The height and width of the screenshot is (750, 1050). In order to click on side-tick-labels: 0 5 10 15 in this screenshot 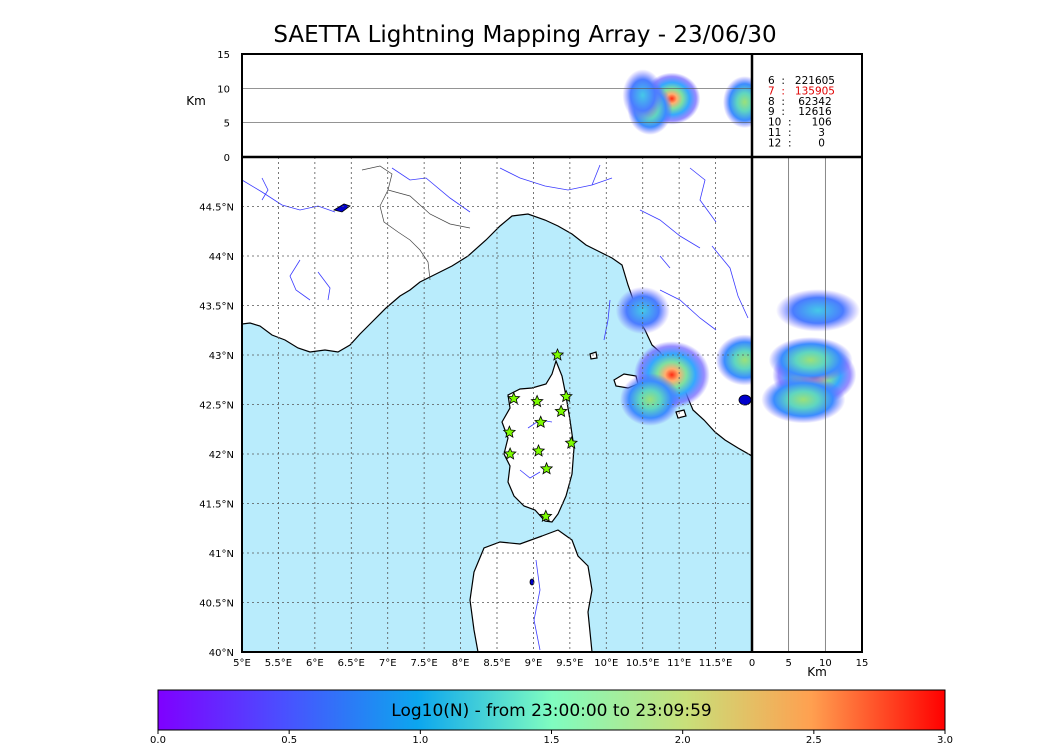, I will do `click(809, 663)`.